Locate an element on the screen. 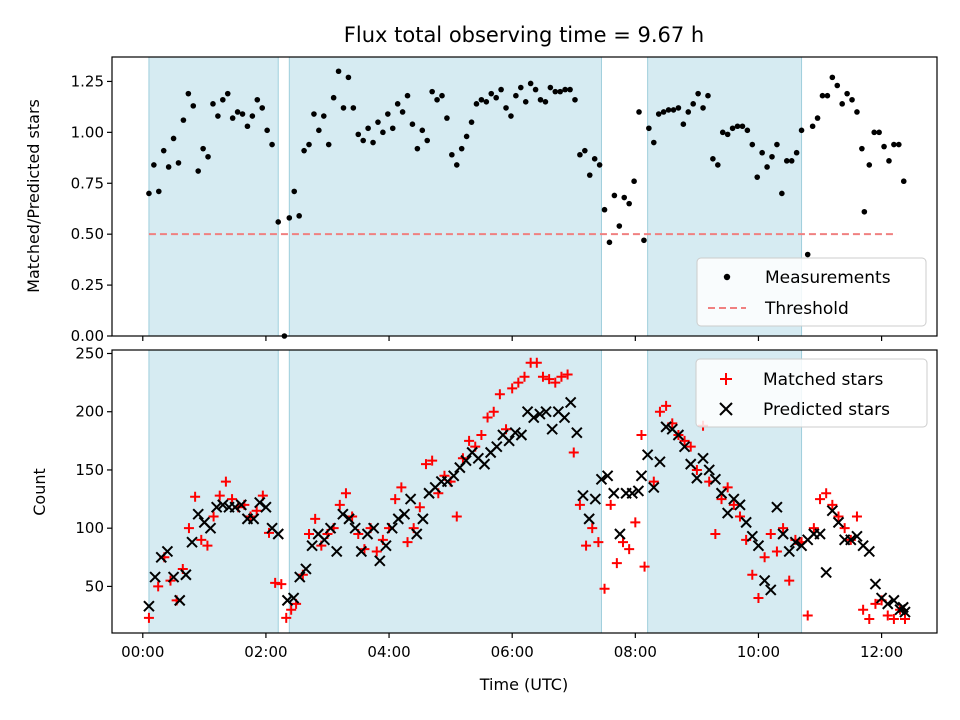 Image resolution: width=960 pixels, height=720 pixels. measurements-legend-marker is located at coordinates (727, 277).